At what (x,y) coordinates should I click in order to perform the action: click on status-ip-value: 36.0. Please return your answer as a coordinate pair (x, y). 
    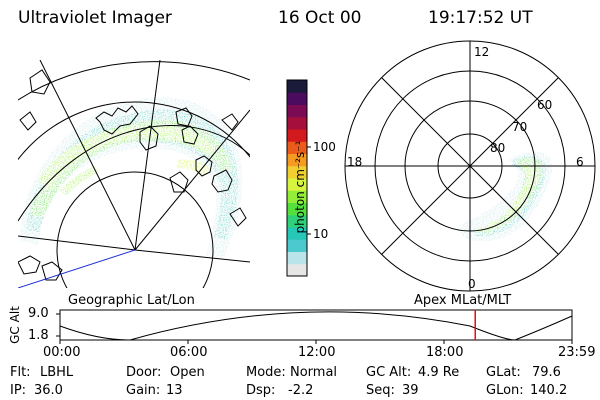
    Looking at the image, I should click on (48, 390).